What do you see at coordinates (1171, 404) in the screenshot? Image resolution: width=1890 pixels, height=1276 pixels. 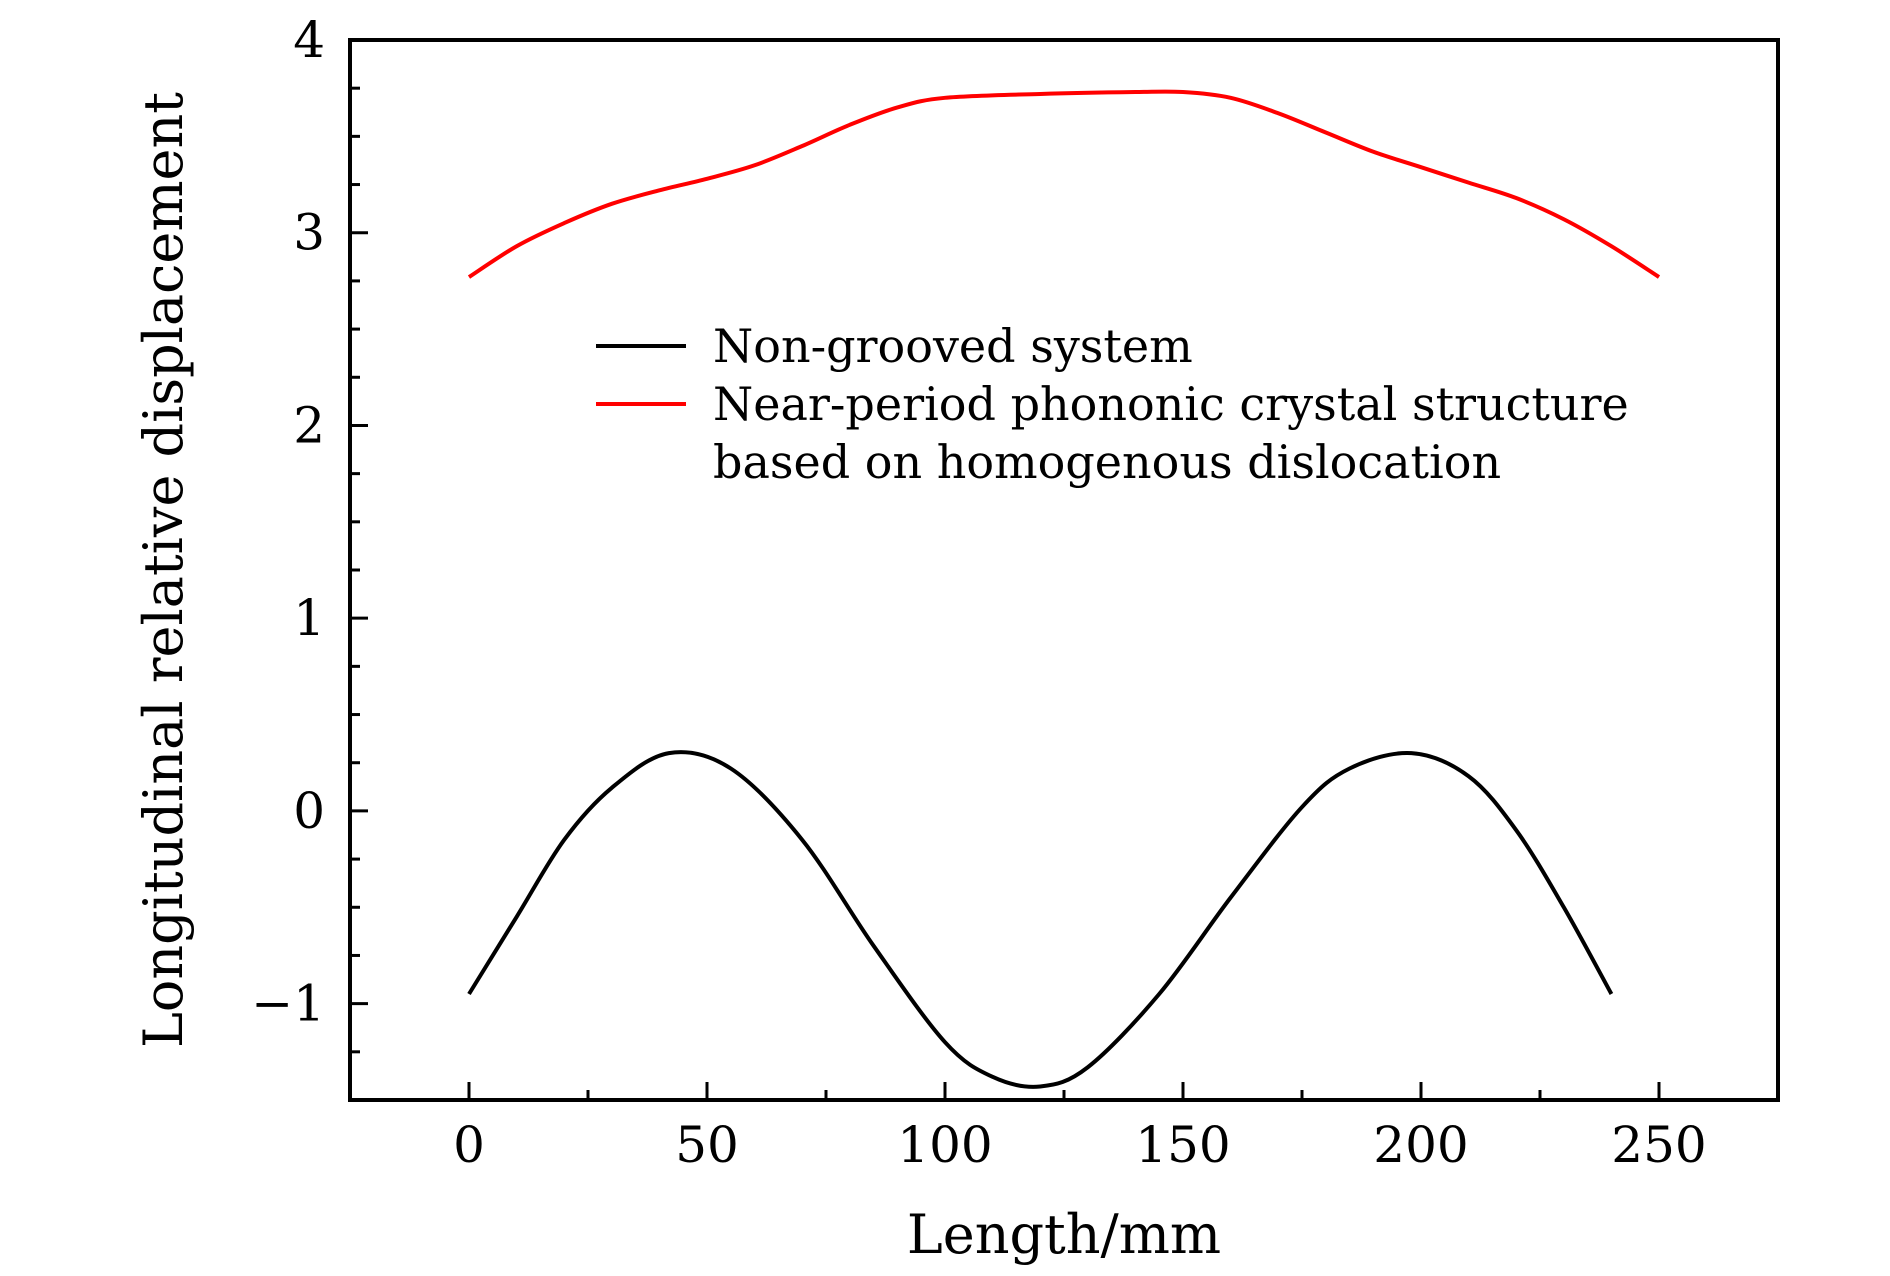 I see `legend-label-phononic-line1: Near-period phononic crystal structure` at bounding box center [1171, 404].